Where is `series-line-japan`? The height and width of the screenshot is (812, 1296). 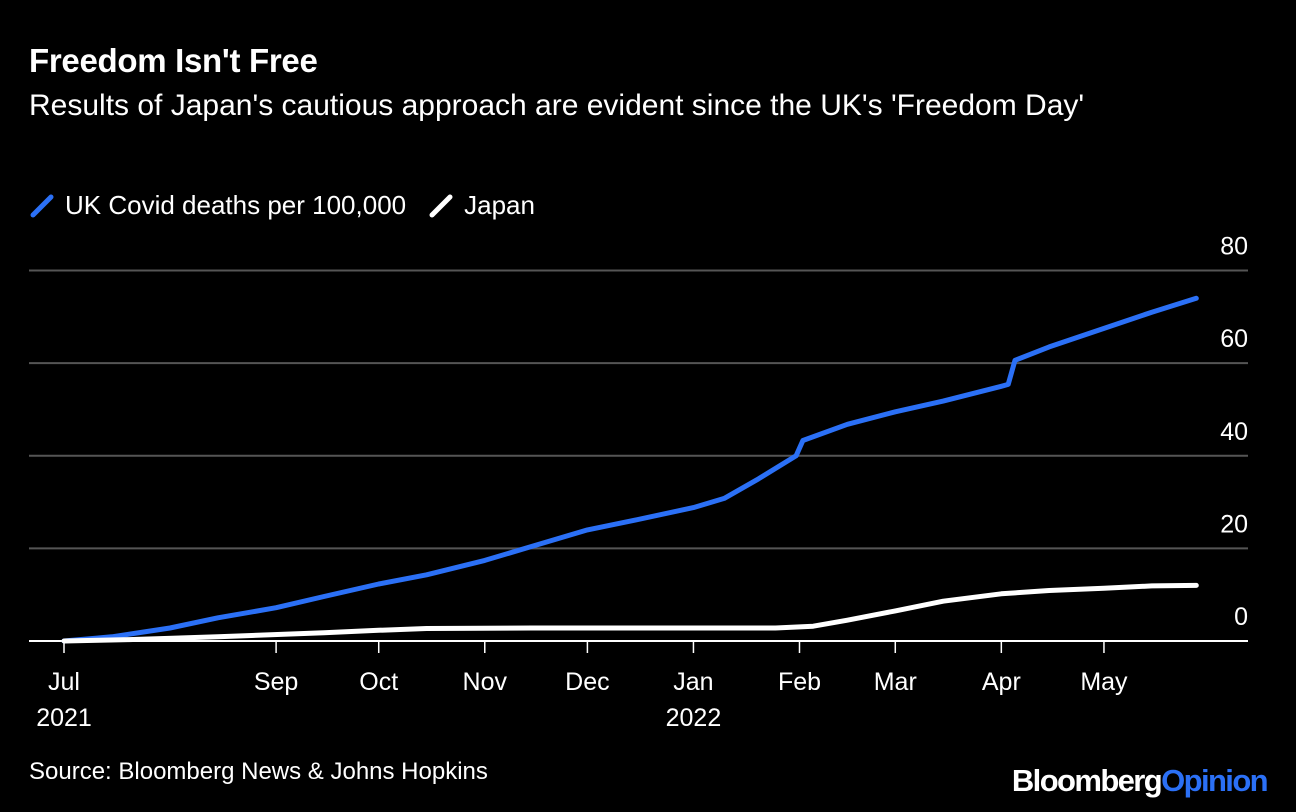 series-line-japan is located at coordinates (630, 613).